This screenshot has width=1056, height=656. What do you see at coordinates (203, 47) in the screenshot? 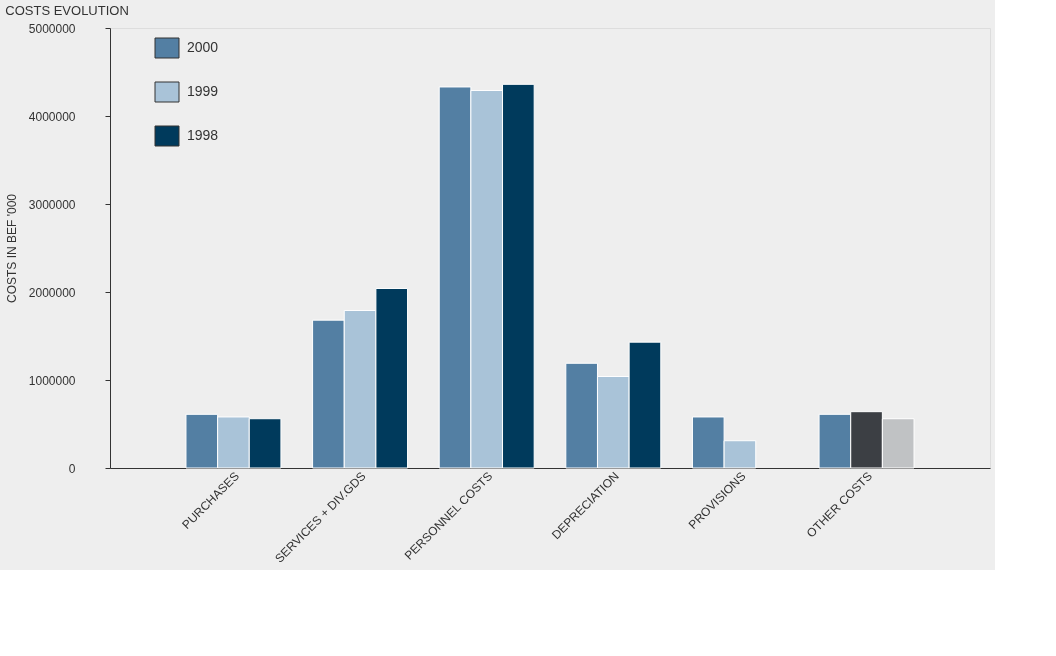
I see `legend-label: 2000` at bounding box center [203, 47].